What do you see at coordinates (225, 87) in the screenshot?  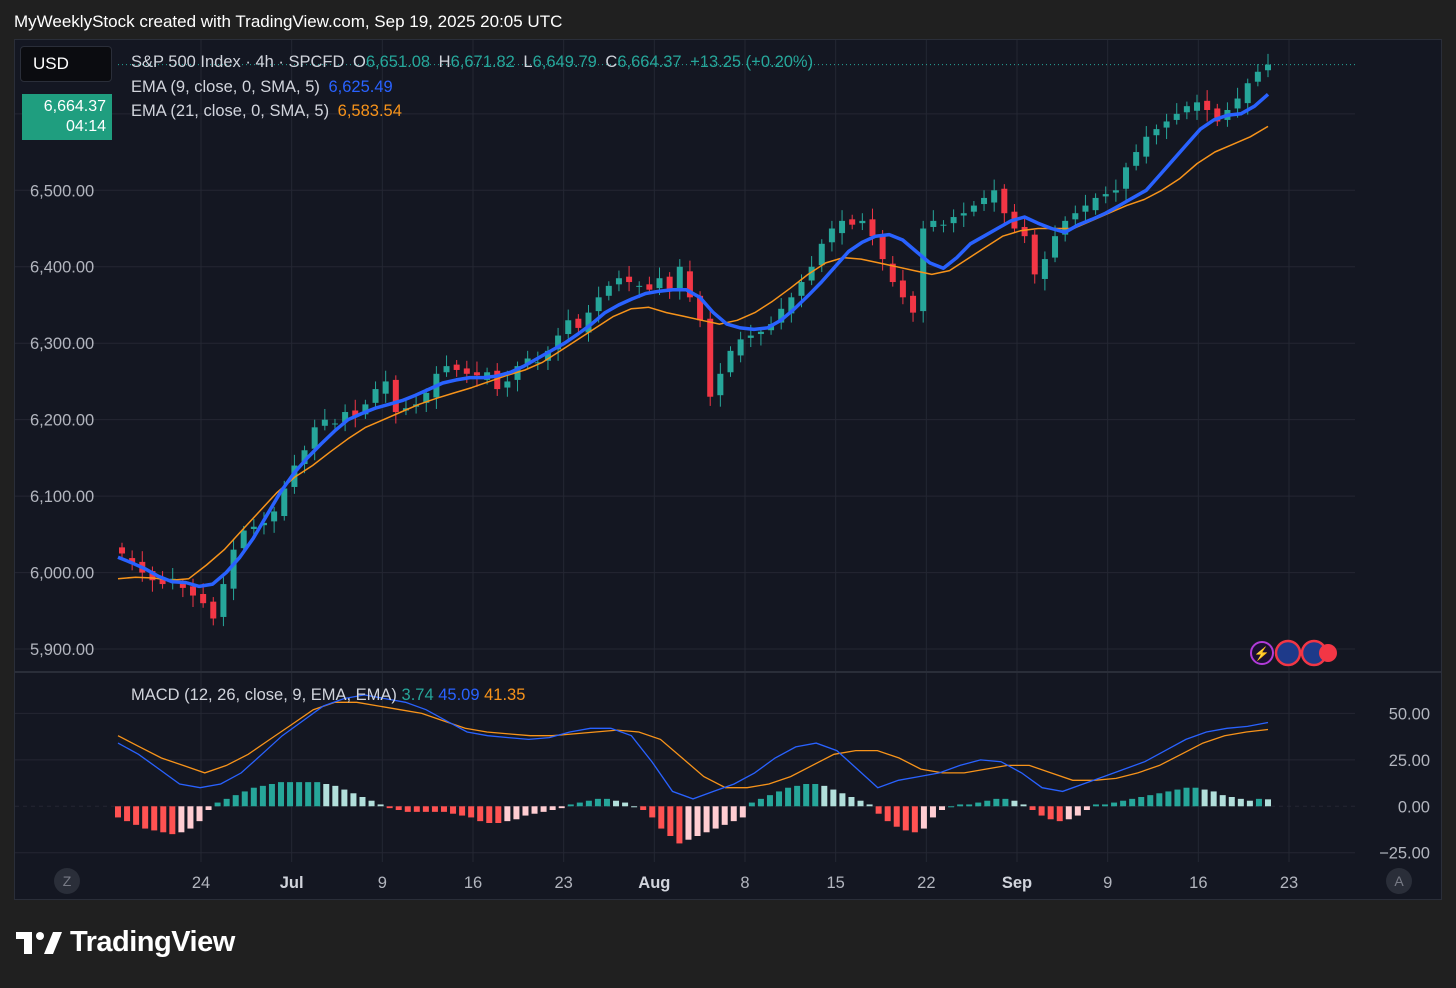 I see `ema9-label: EMA (9, close, 0, SMA, 5)` at bounding box center [225, 87].